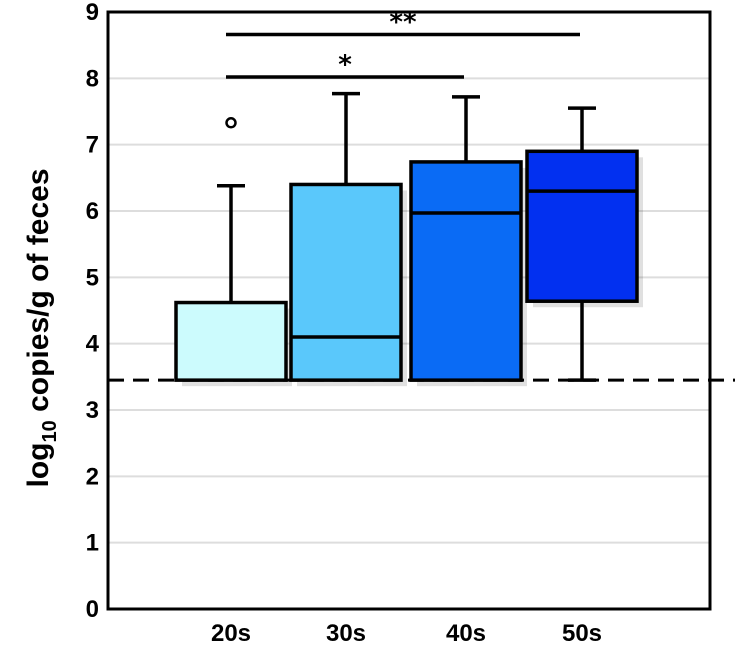  I want to click on box-40s, so click(468, 241).